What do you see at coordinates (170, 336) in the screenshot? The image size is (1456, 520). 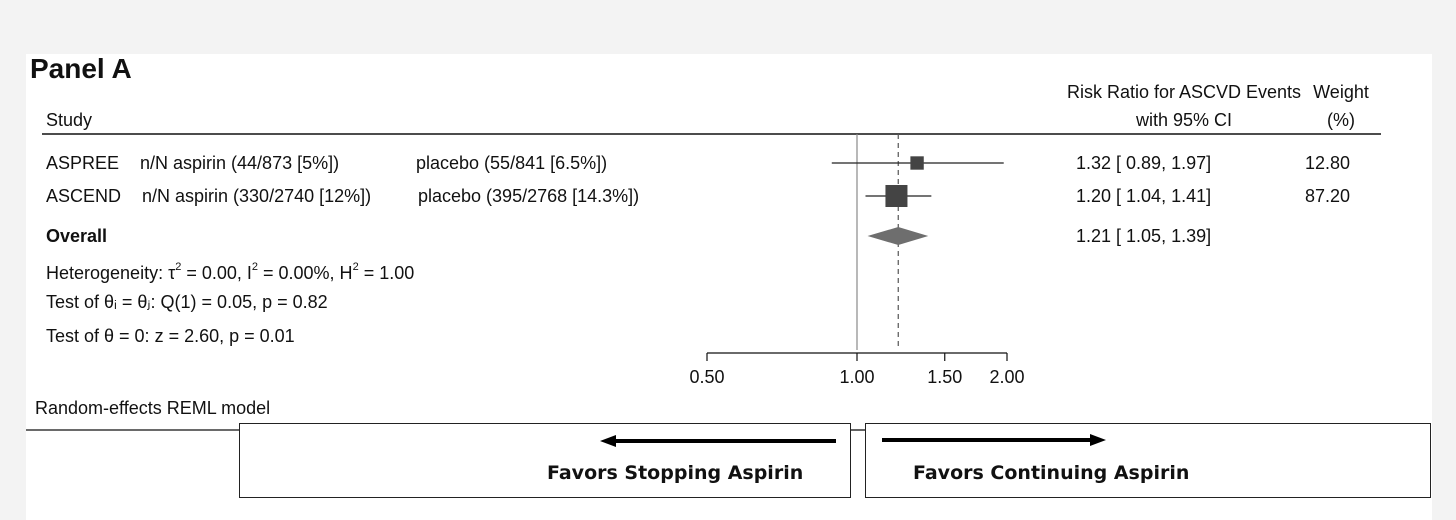 I see `test-overall-effect: Test of θ = 0: z = 2.60, p = 0.01` at bounding box center [170, 336].